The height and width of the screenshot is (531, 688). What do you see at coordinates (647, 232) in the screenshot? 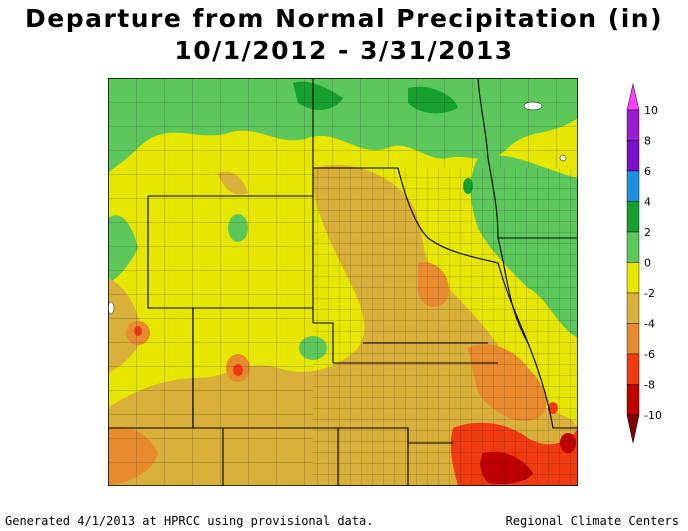
I see `legend-tick-label: 2` at bounding box center [647, 232].